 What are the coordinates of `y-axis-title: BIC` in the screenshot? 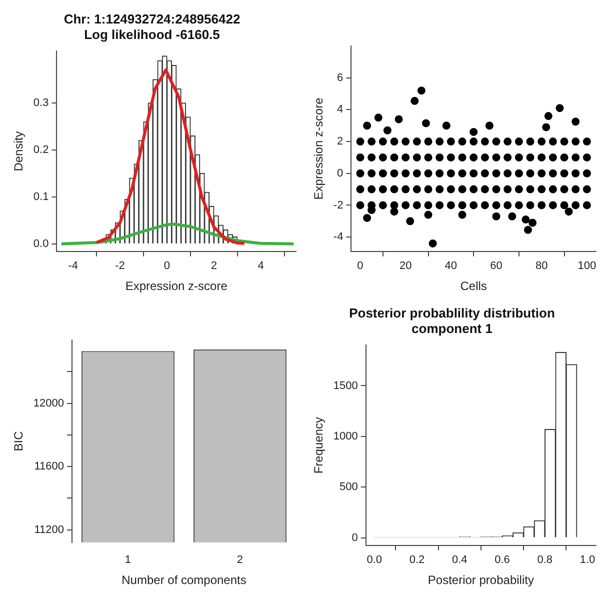 It's located at (19, 441).